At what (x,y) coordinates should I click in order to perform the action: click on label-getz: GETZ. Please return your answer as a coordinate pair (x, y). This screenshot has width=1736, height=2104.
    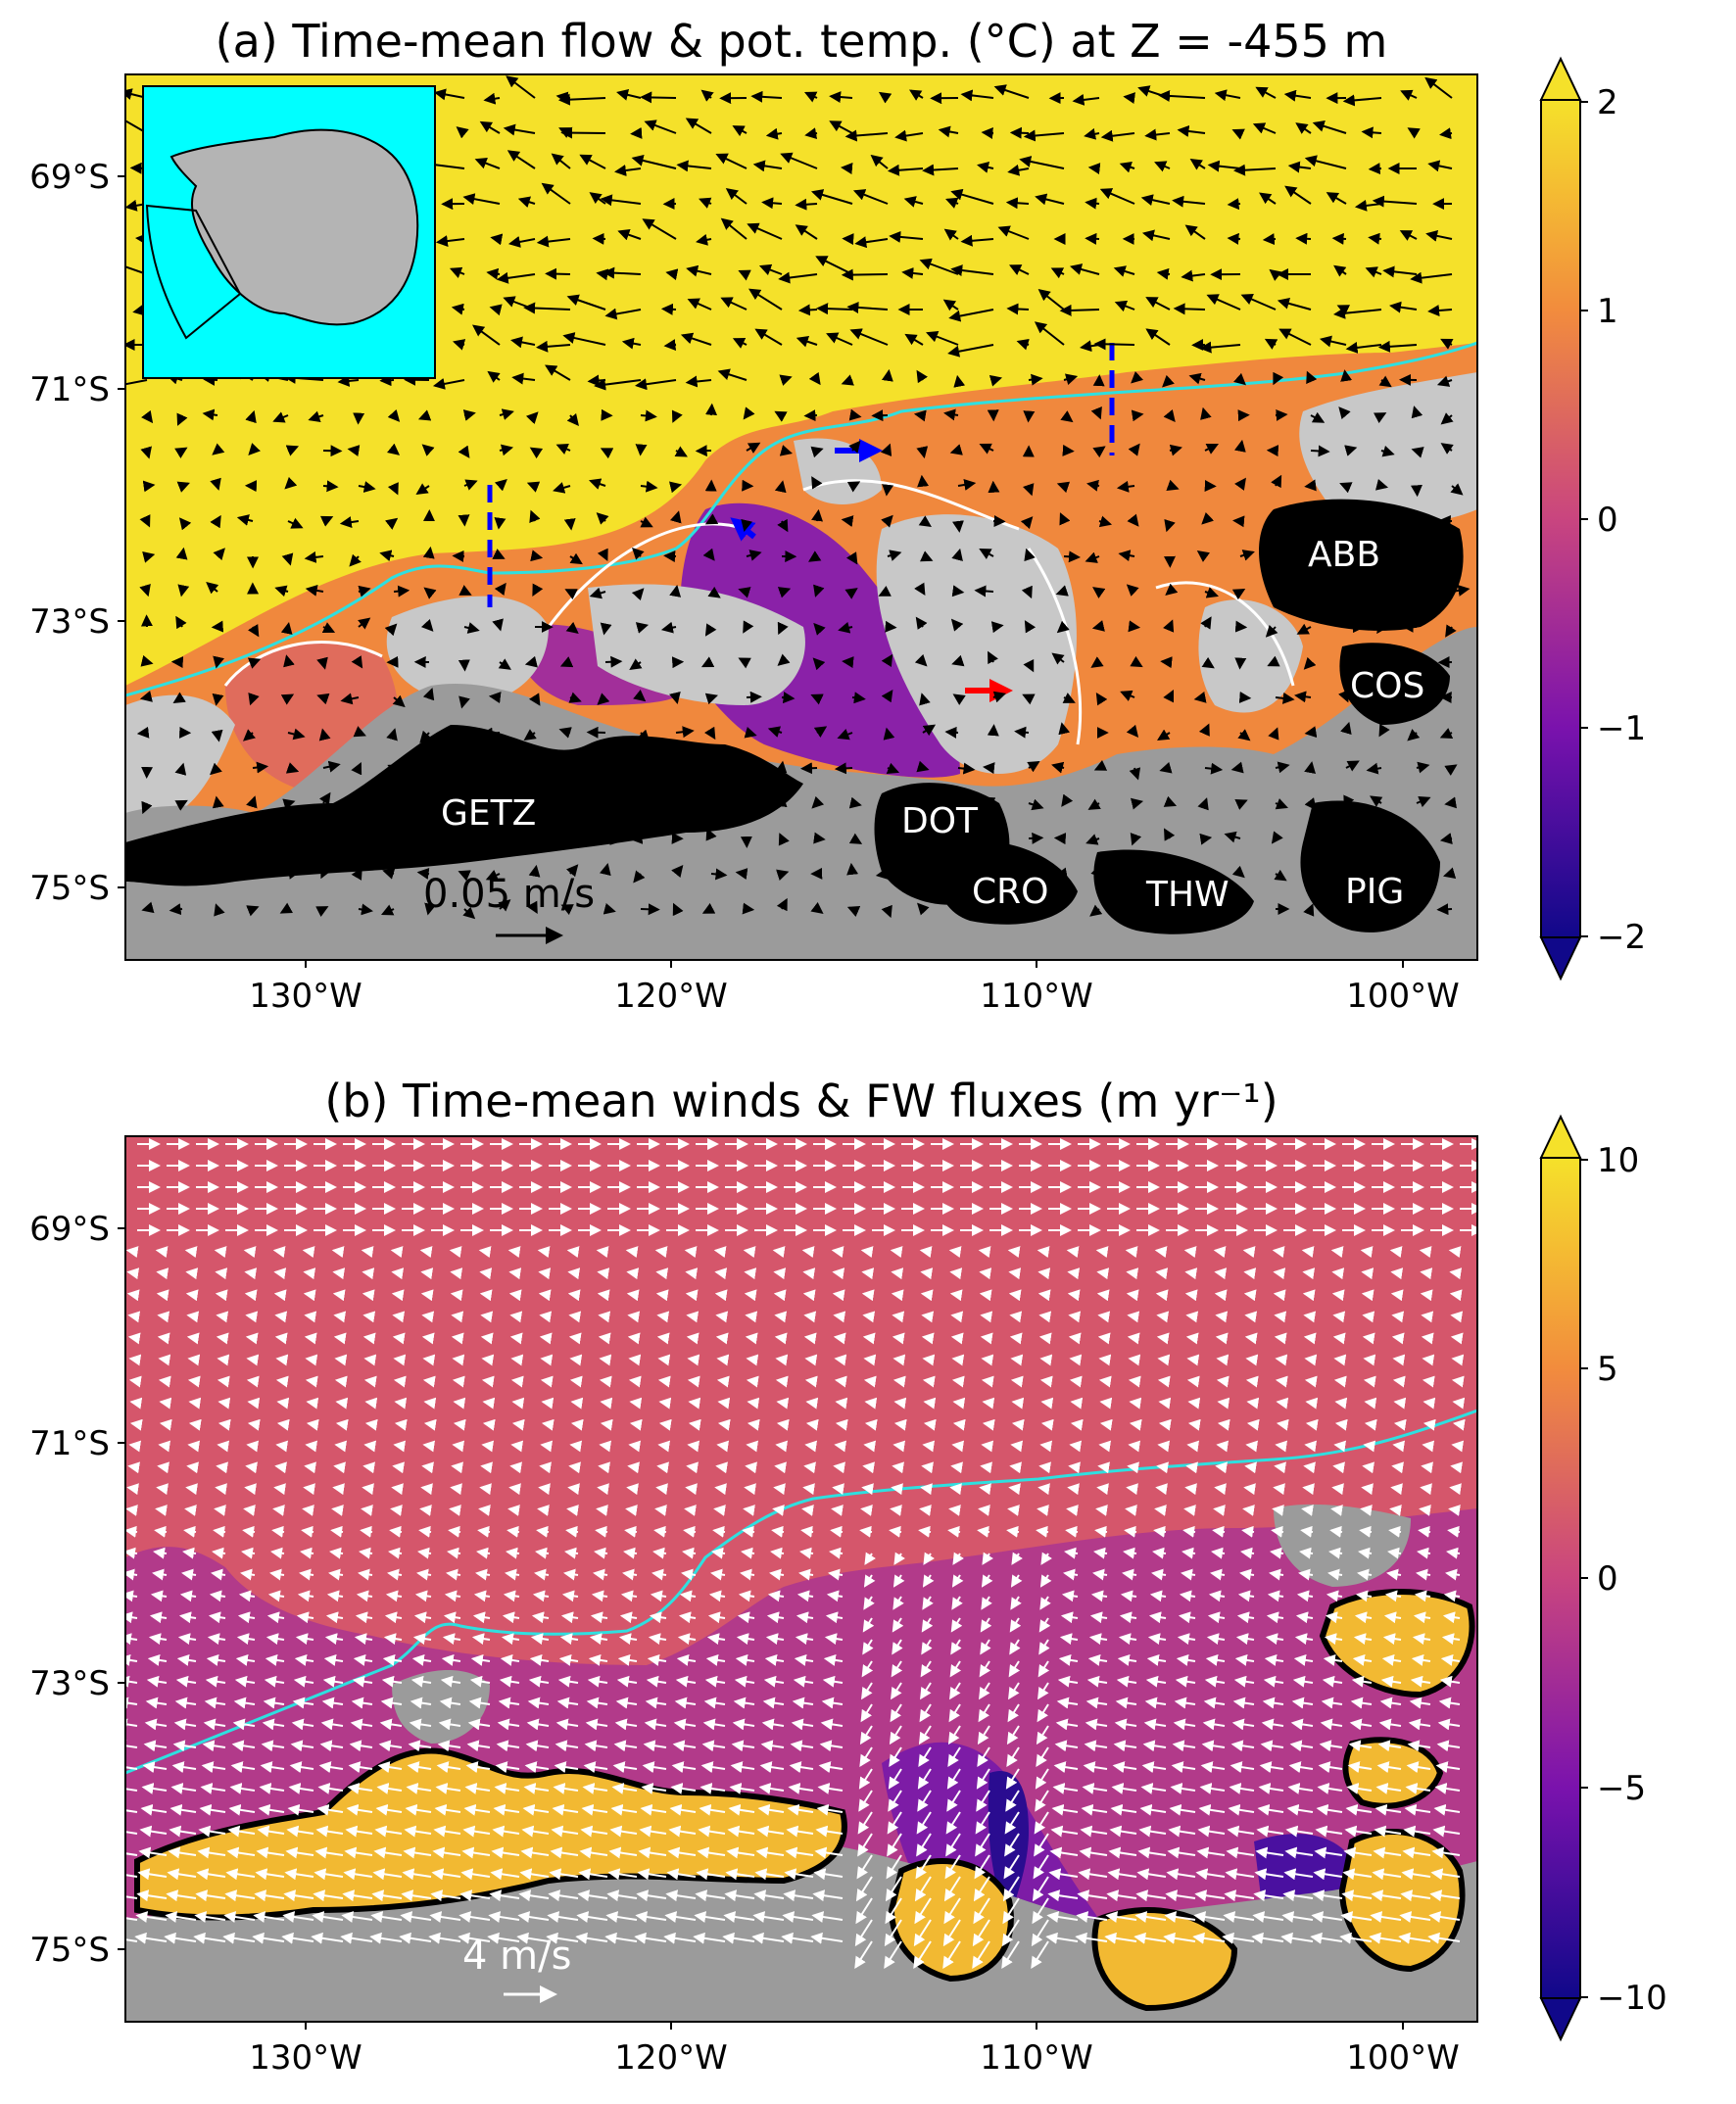
    Looking at the image, I should click on (489, 813).